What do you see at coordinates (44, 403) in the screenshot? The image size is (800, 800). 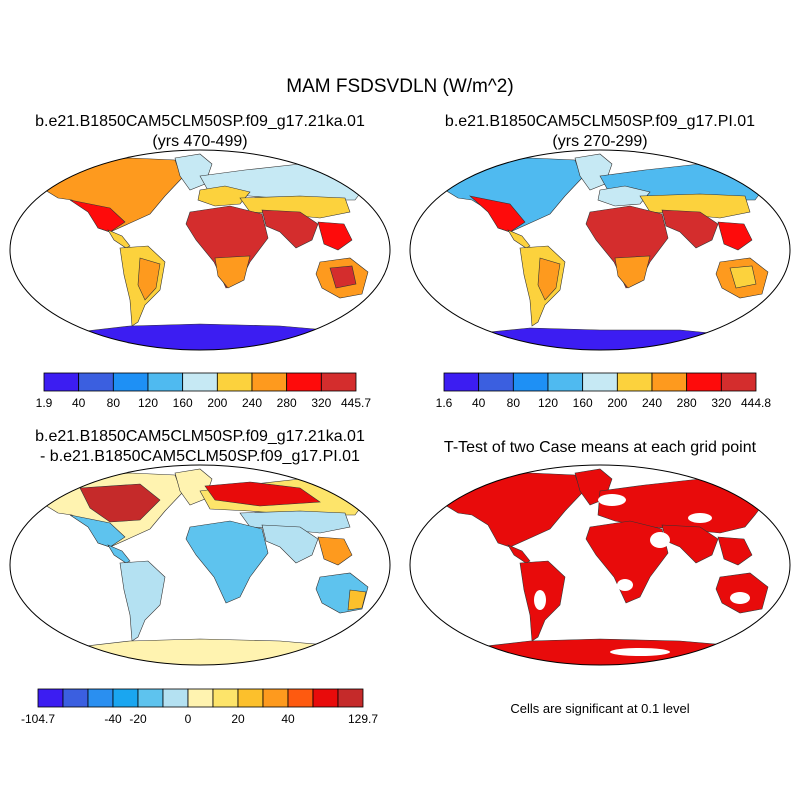 I see `colorbar-tick-label: 1.9` at bounding box center [44, 403].